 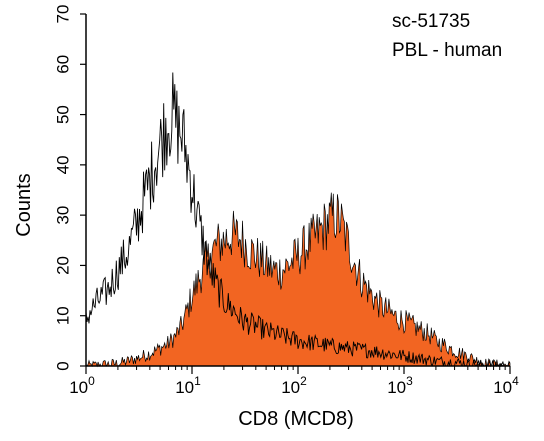 What do you see at coordinates (62, 315) in the screenshot?
I see `y-tick-label: 10` at bounding box center [62, 315].